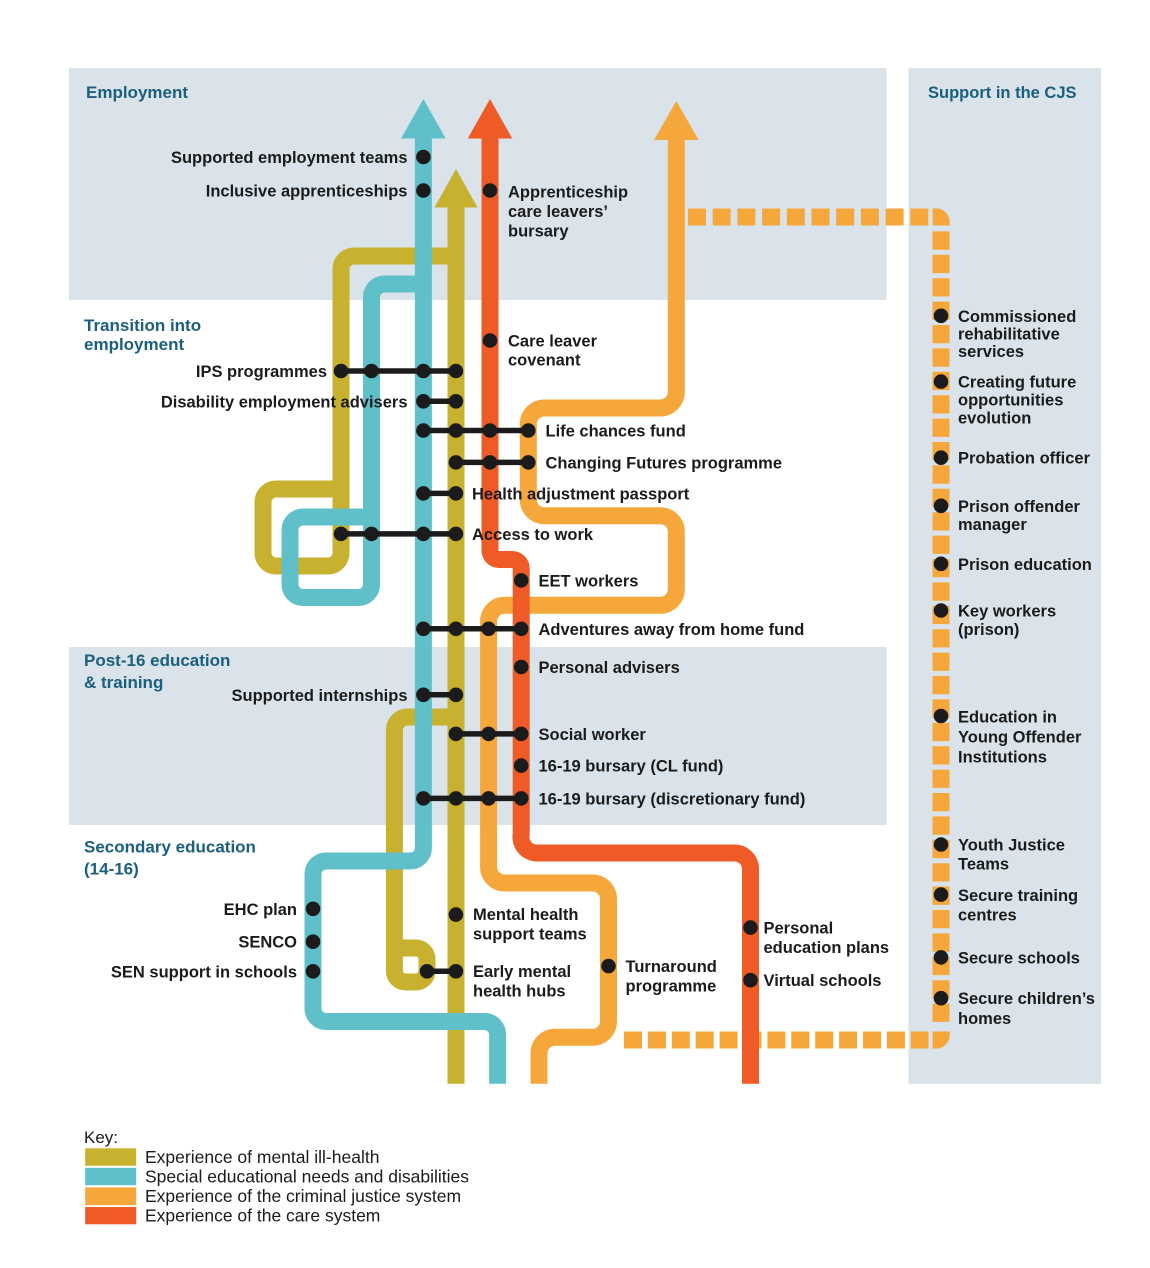 Image resolution: width=1150 pixels, height=1268 pixels. I want to click on svg-text:16-19 bursary (discretionary f: 16-19 bursary (discretionary fund), so click(672, 799).